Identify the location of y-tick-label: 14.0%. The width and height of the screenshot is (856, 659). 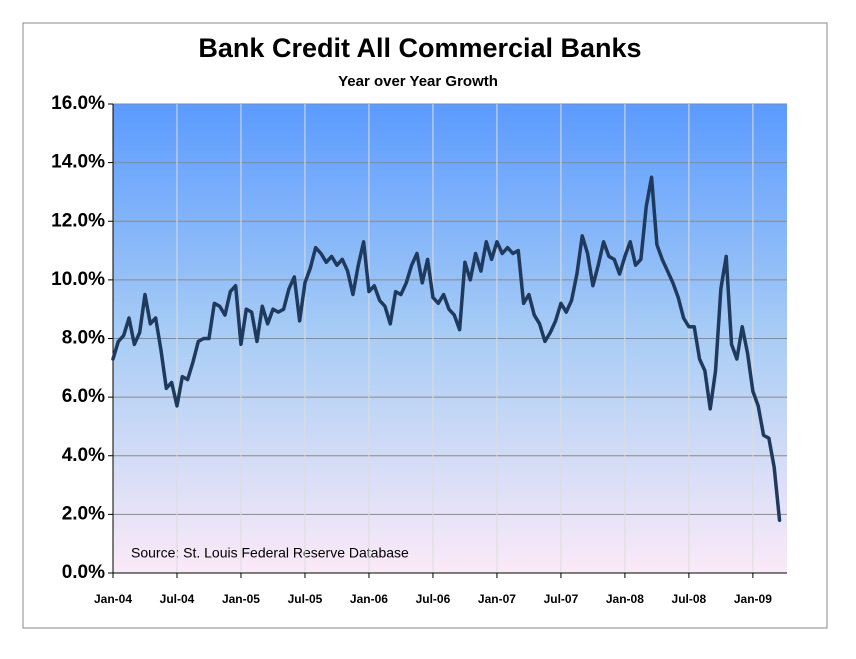
(78, 162).